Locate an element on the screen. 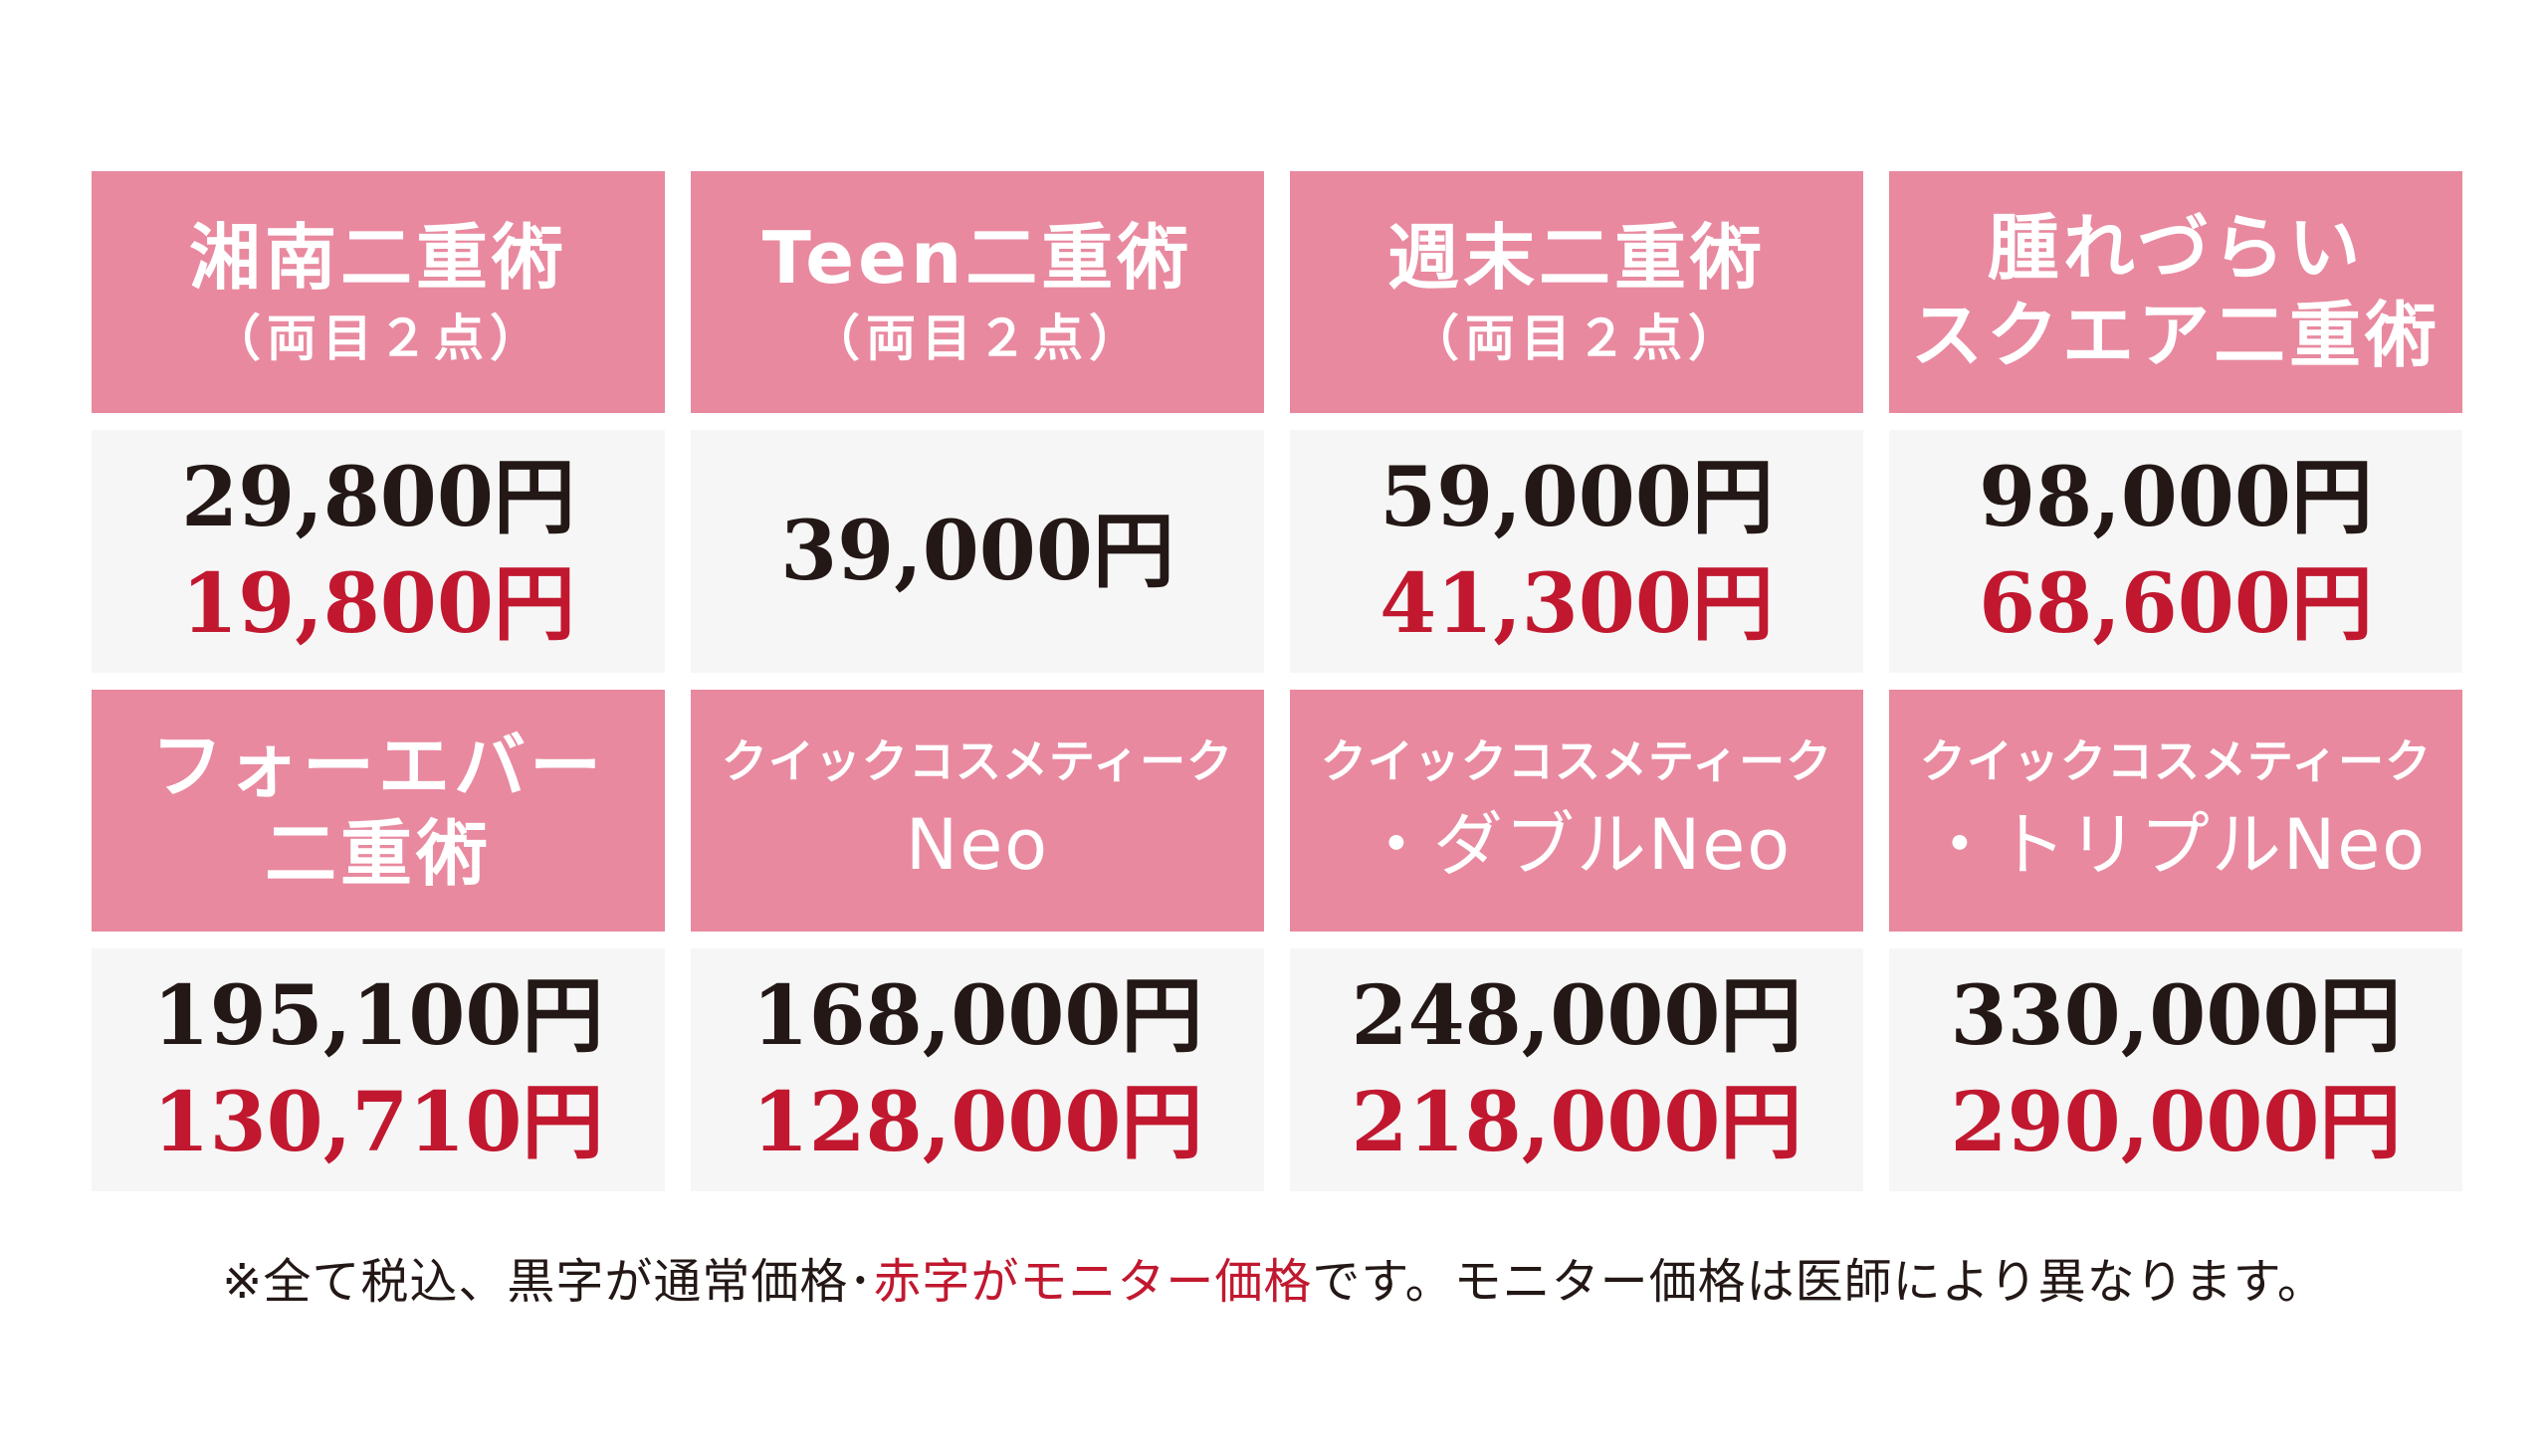 This screenshot has height=1456, width=2548. card-header-shonan: 湘南二重術 （両目２点） is located at coordinates (378, 292).